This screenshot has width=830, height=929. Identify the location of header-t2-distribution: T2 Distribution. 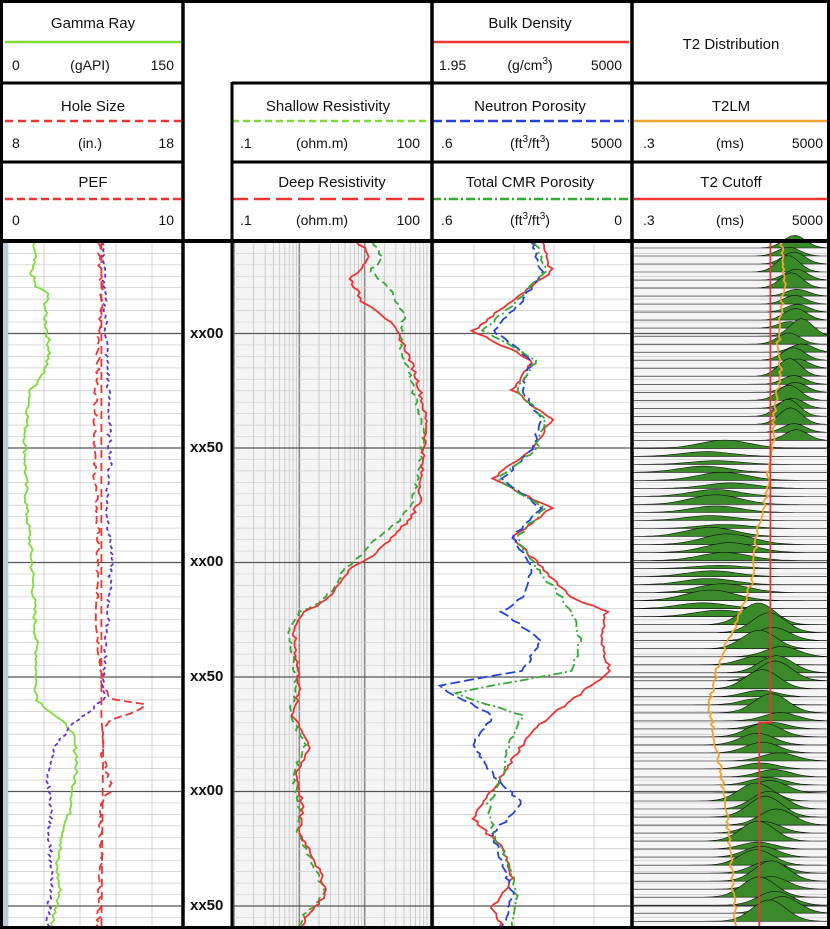
(731, 44).